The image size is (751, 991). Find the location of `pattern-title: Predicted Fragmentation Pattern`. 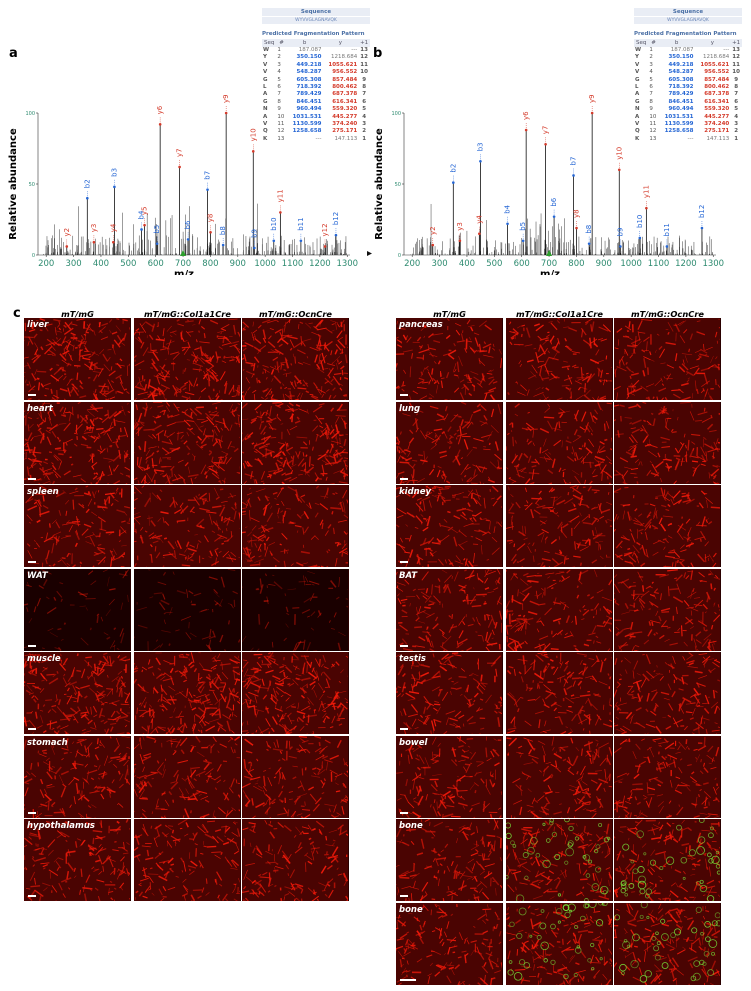

pattern-title: Predicted Fragmentation Pattern is located at coordinates (313, 34).